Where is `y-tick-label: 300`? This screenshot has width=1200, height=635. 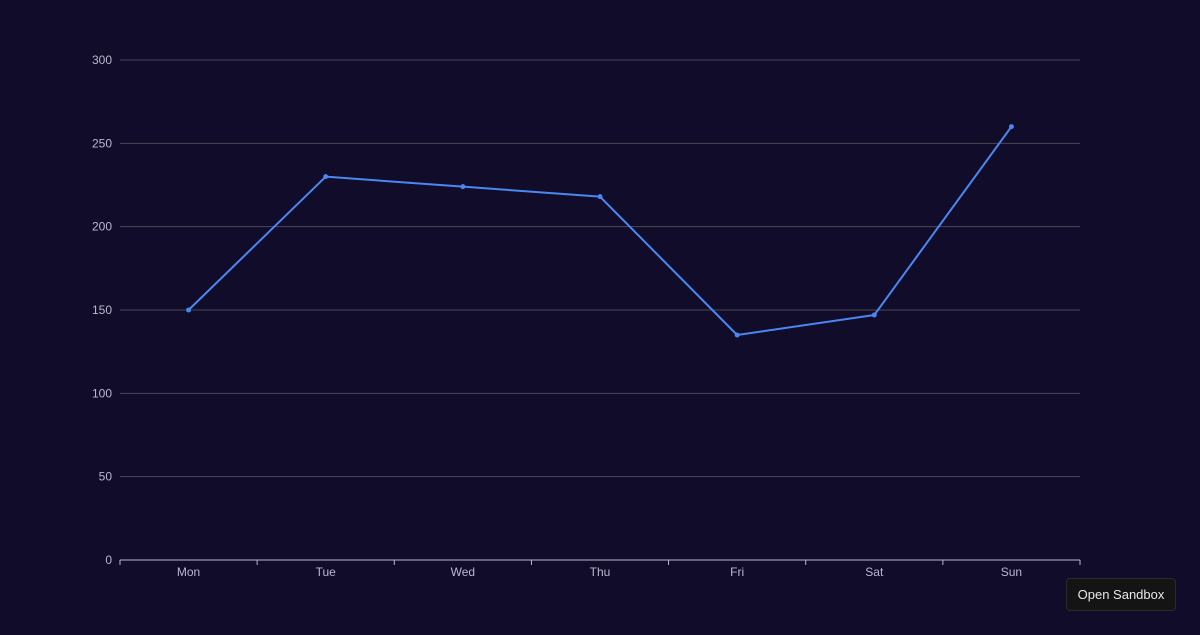
y-tick-label: 300 is located at coordinates (102, 60).